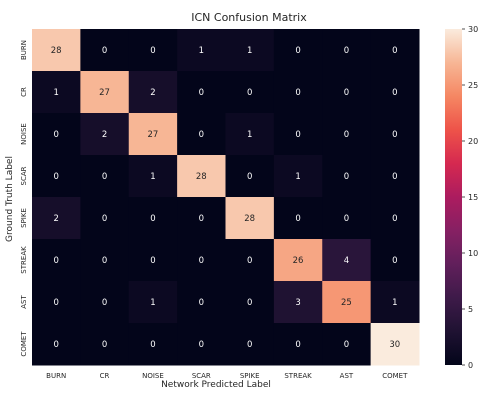 This screenshot has height=400, width=499. Describe the element at coordinates (473, 253) in the screenshot. I see `colorbar-tick-label: 10` at that location.